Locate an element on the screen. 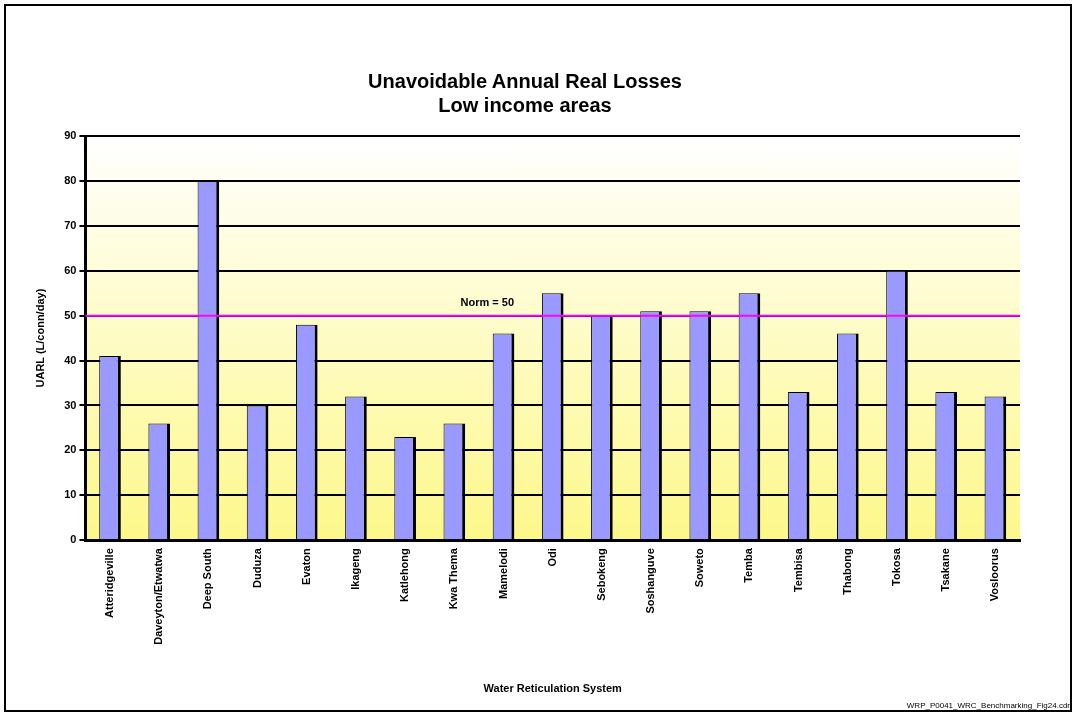  x-tick-label: Katlehong is located at coordinates (404, 575).